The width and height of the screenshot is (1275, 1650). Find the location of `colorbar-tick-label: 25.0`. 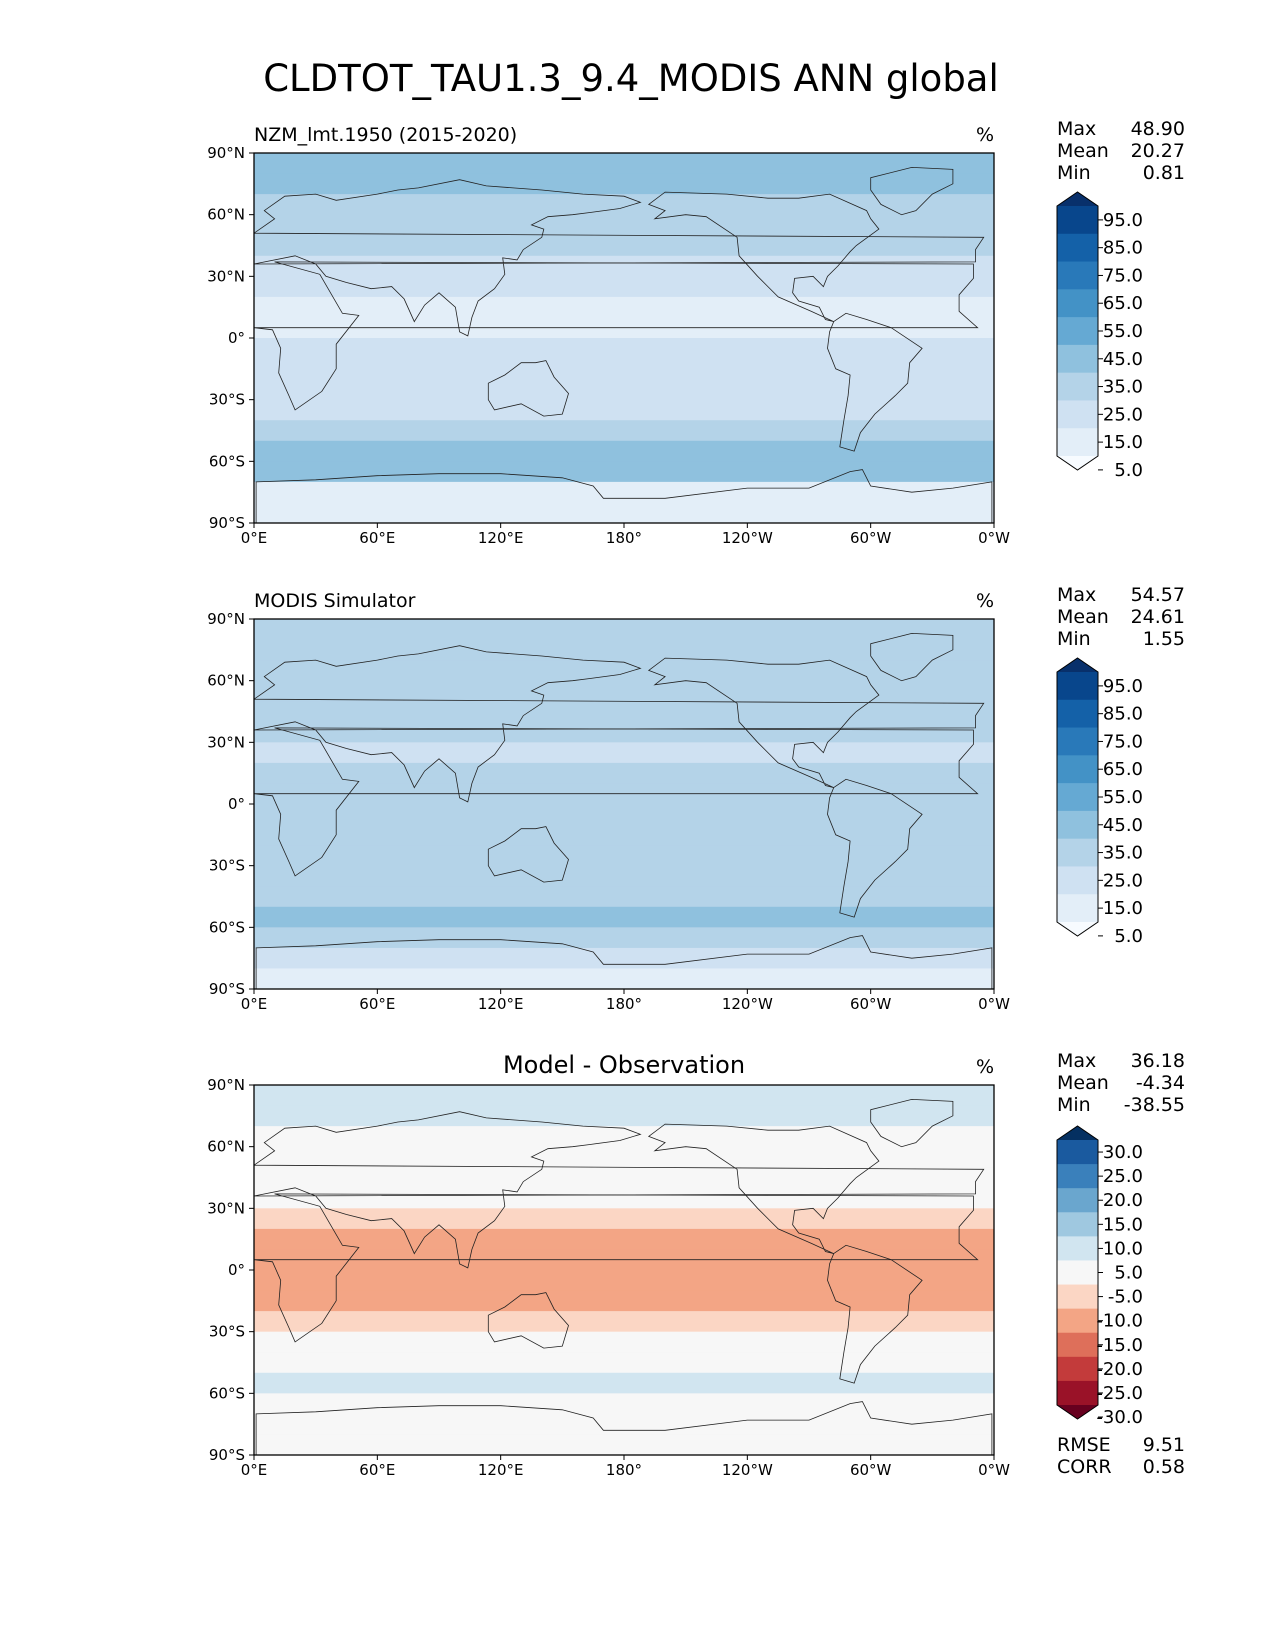

colorbar-tick-label: 25.0 is located at coordinates (1123, 414).